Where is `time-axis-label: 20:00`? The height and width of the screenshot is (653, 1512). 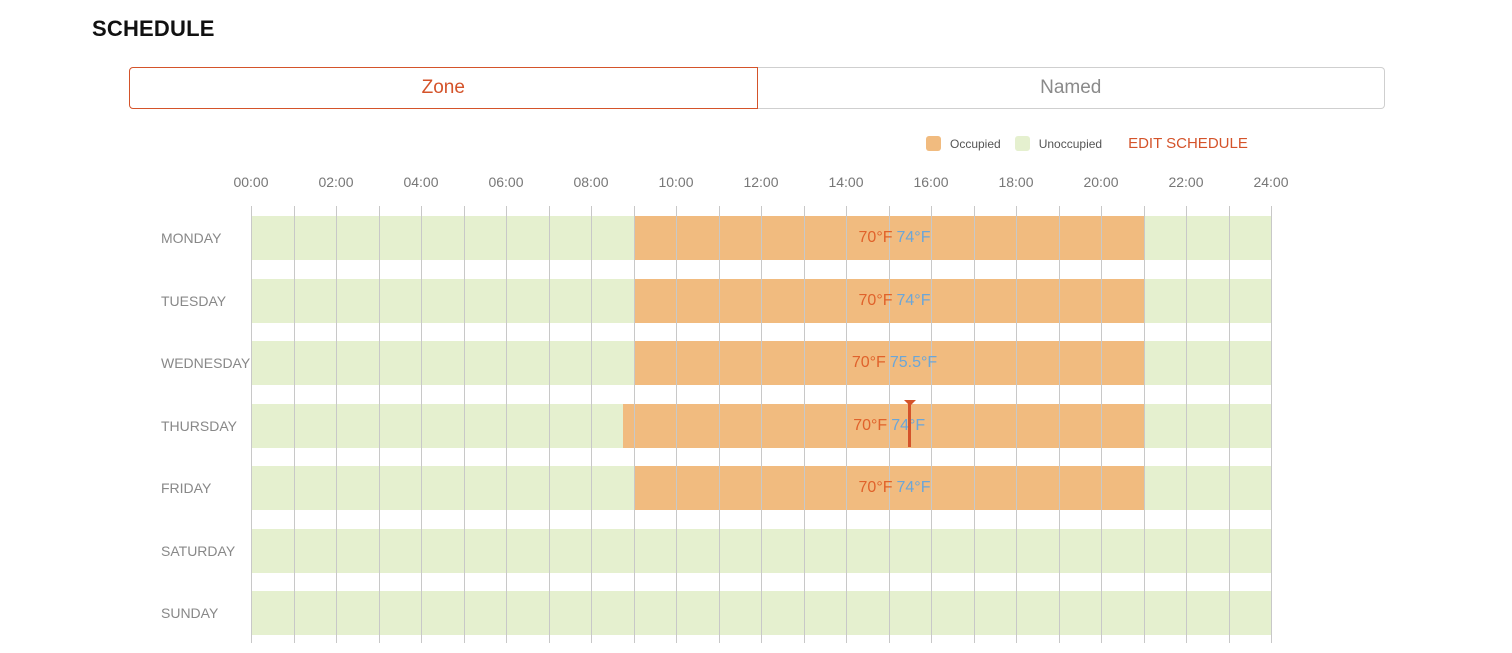
time-axis-label: 20:00 is located at coordinates (1101, 182).